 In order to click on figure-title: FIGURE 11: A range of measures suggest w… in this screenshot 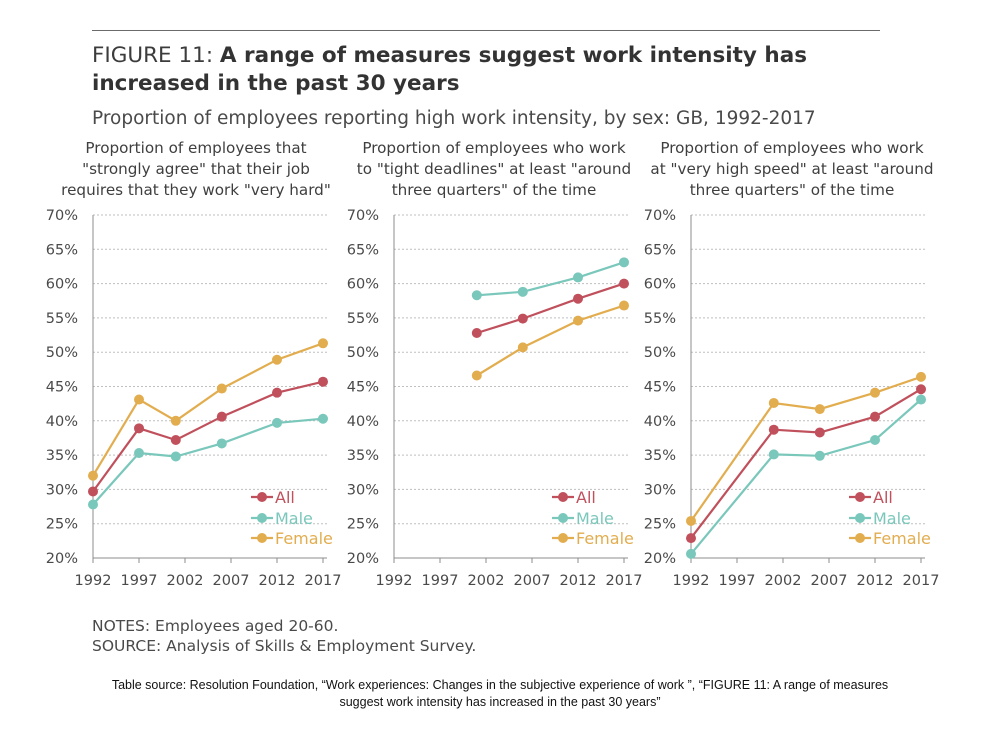, I will do `click(502, 70)`.